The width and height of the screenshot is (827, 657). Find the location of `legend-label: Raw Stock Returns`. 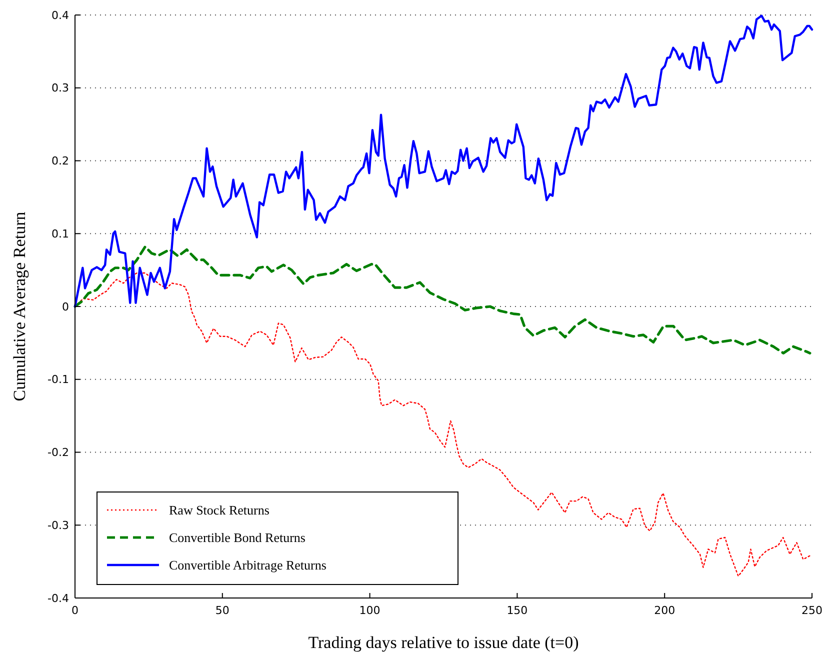

legend-label: Raw Stock Returns is located at coordinates (219, 510).